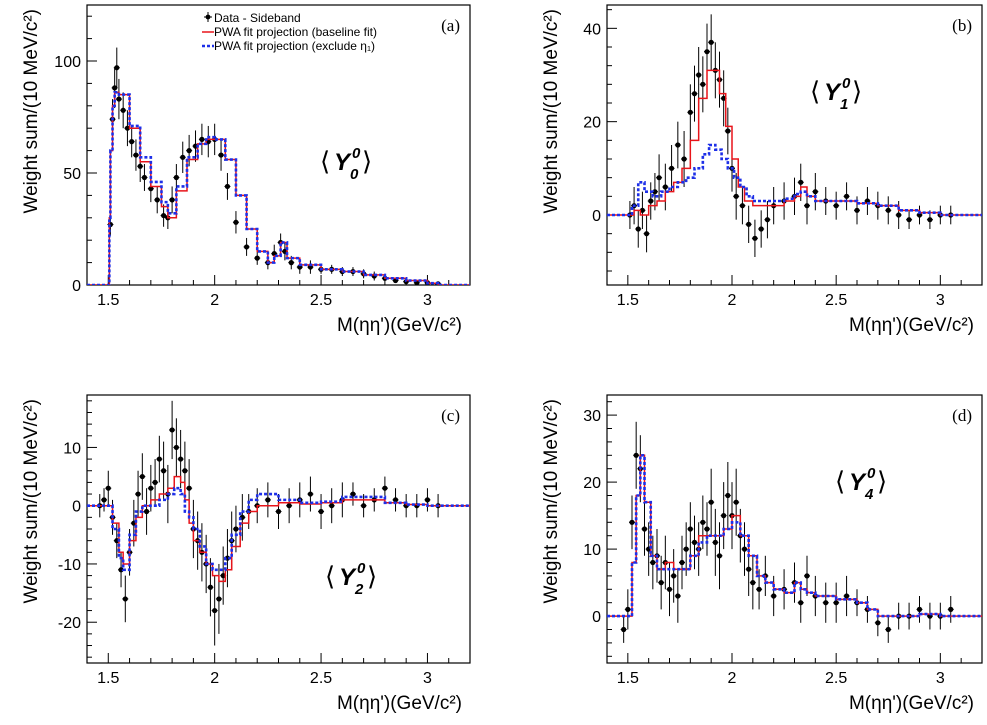 This screenshot has height=725, width=987. I want to click on legend-marker-point, so click(208, 17).